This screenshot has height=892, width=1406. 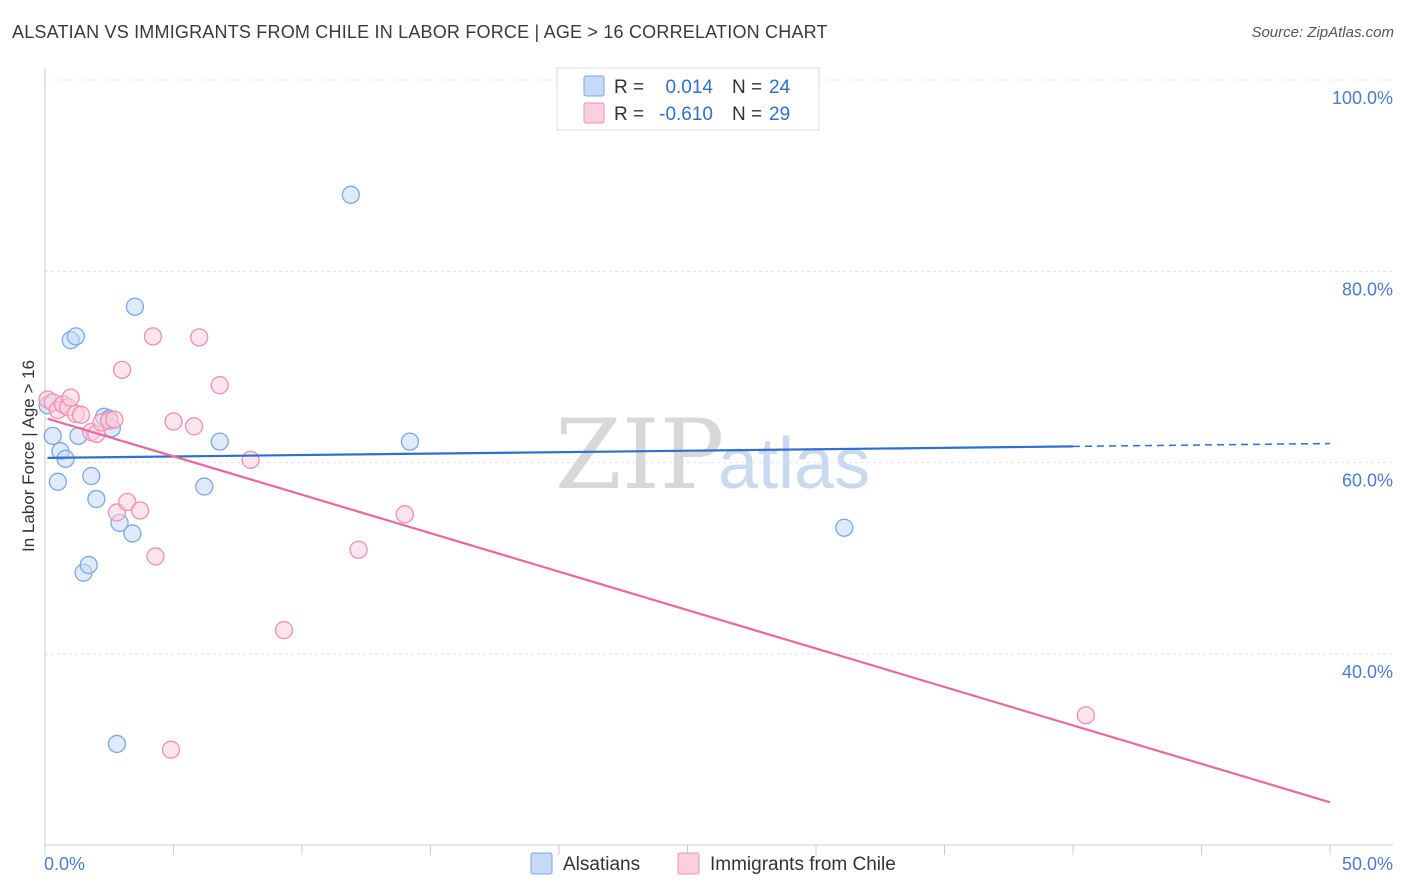 What do you see at coordinates (1362, 98) in the screenshot?
I see `y-tick-label-100: 100.0%` at bounding box center [1362, 98].